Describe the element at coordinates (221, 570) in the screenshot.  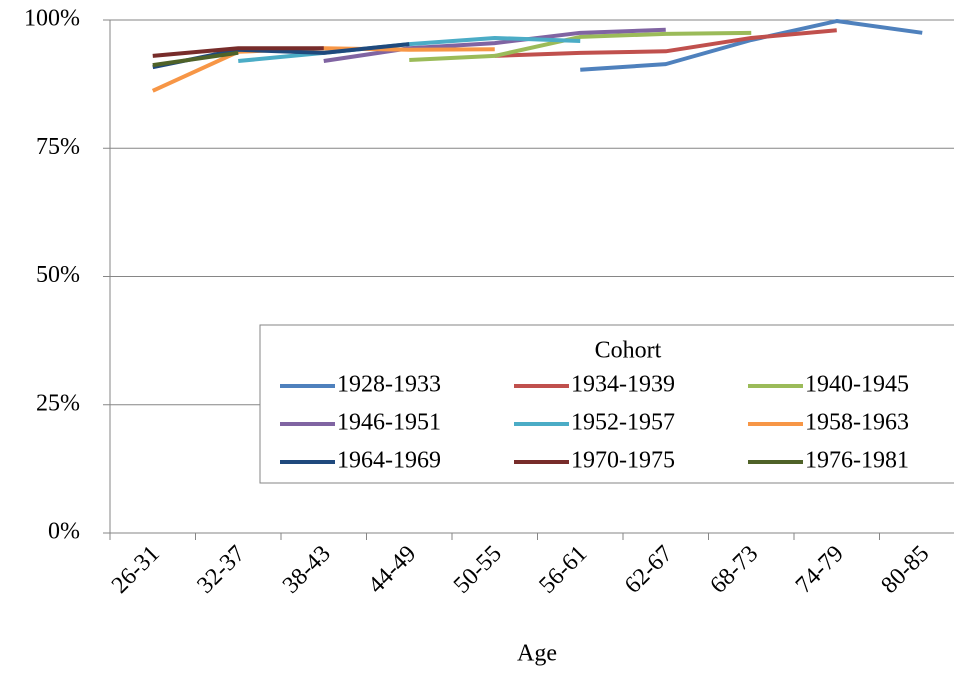
I see `x-tick-label: 32-37` at that location.